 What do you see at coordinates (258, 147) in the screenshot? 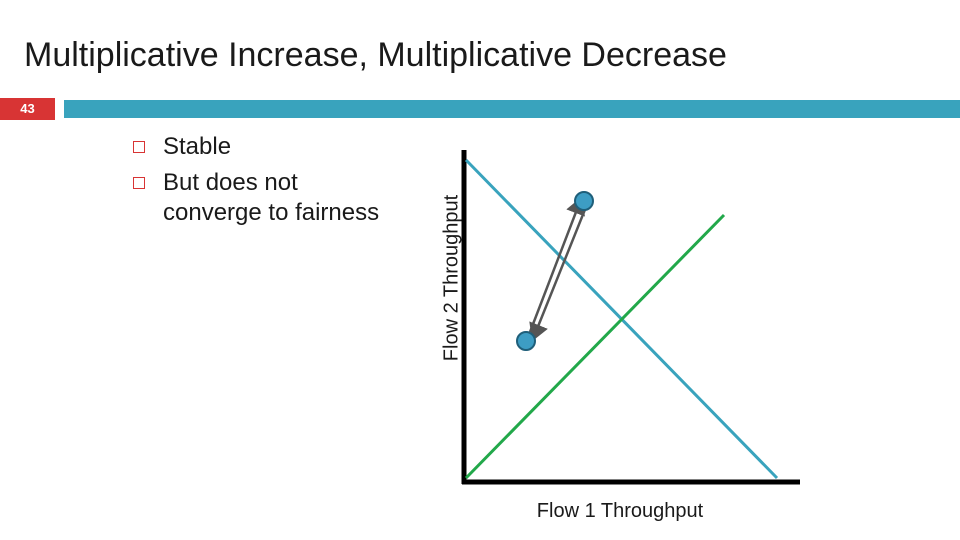
I see `bullet-item: Stable` at bounding box center [258, 147].